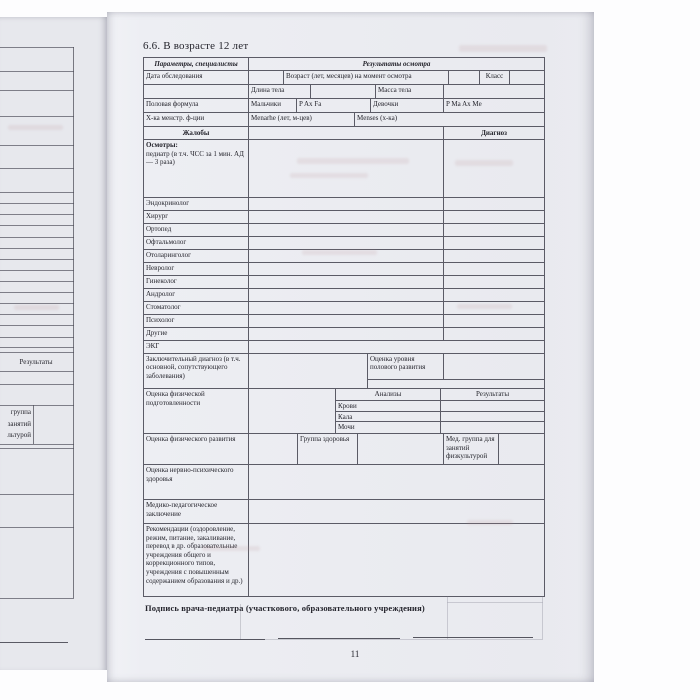  What do you see at coordinates (396, 63) in the screenshot?
I see `header-results-cell: Результаты осмотра` at bounding box center [396, 63].